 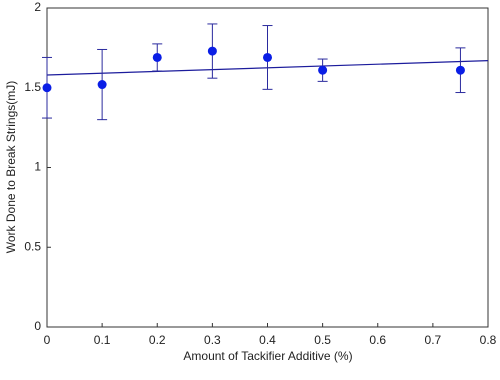 I want to click on y-tick-label: 2, so click(x=37, y=7).